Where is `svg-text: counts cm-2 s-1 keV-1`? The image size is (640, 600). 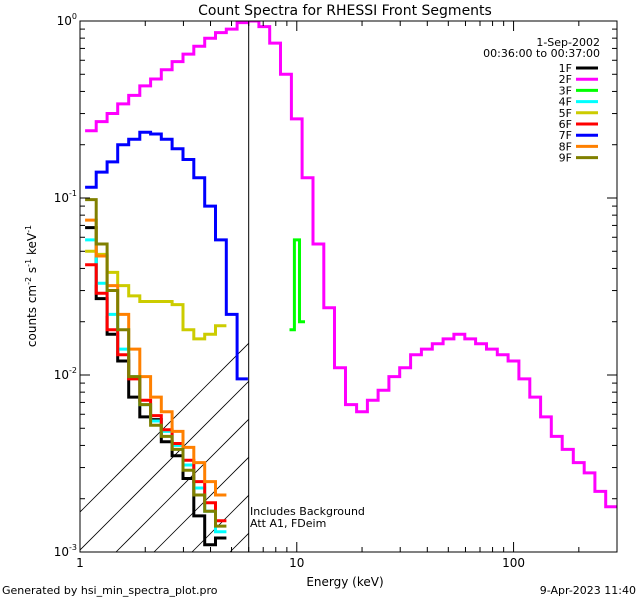 svg-text: counts cm-2 s-1 keV-1 is located at coordinates (31, 286).